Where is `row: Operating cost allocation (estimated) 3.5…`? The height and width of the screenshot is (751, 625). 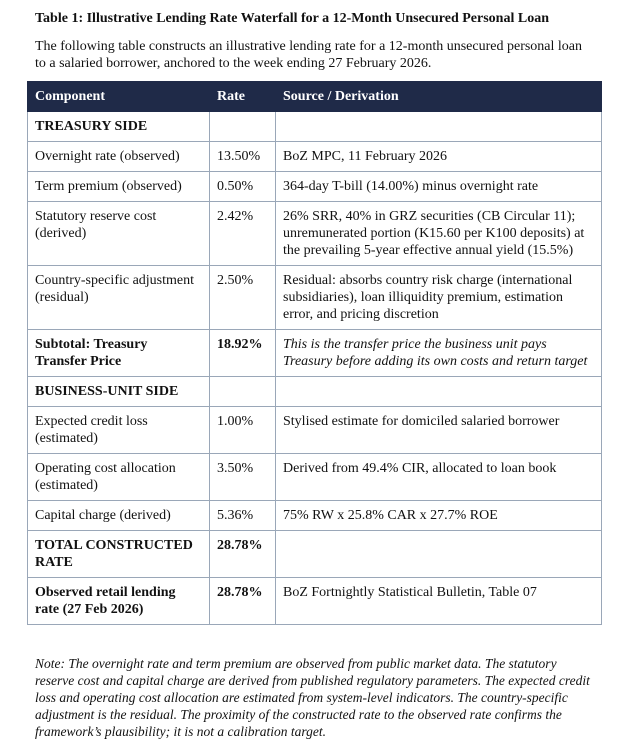 row: Operating cost allocation (estimated) 3.5… is located at coordinates (314, 477).